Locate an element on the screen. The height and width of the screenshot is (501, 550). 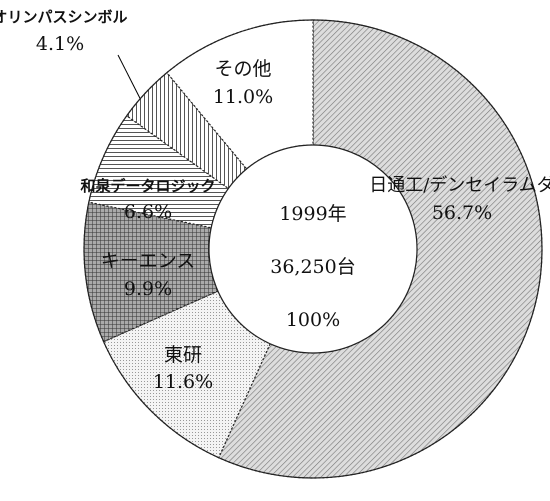
center-label: 36,250台 is located at coordinates (312, 267).